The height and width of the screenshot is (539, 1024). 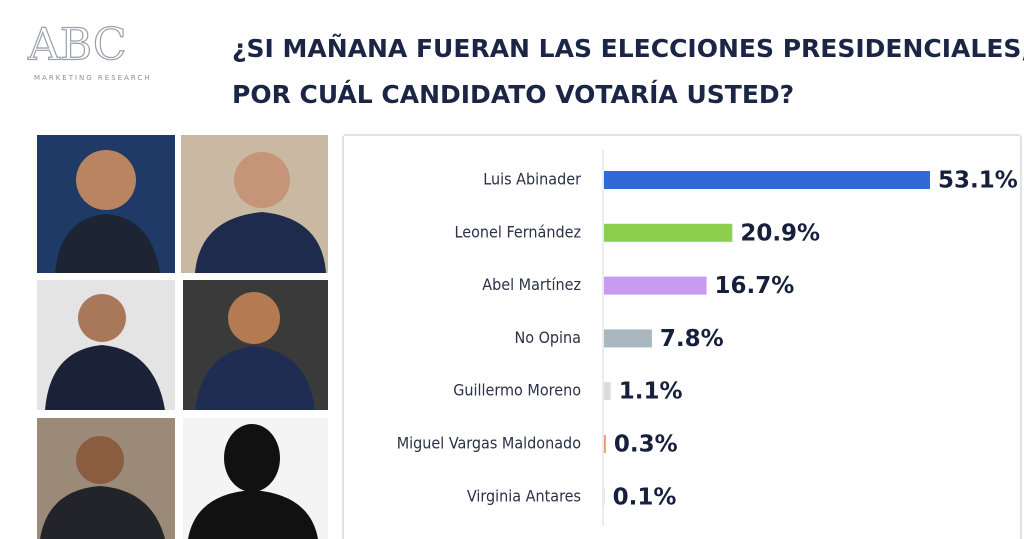 I want to click on category-label: Guillermo Moreno, so click(x=517, y=390).